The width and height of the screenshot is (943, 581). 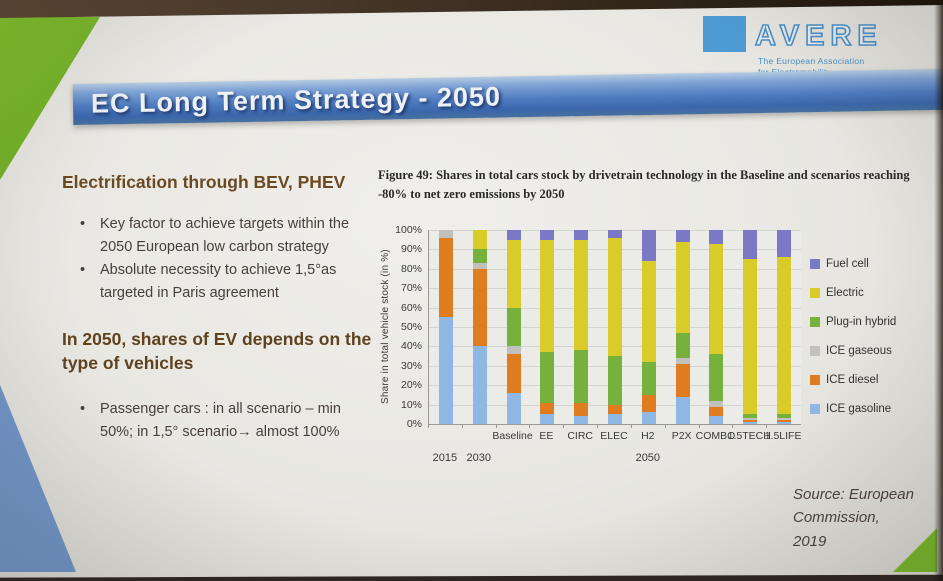 I want to click on x-label-COMBO: COMBO, so click(x=715, y=436).